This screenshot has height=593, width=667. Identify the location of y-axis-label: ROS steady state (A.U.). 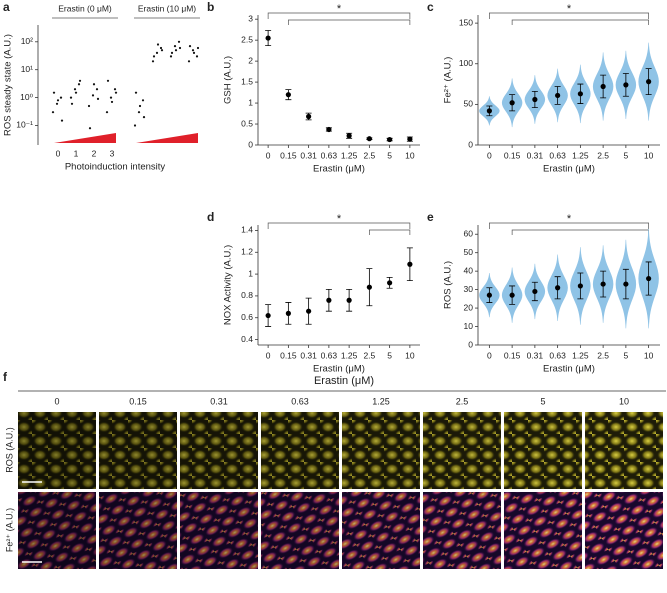
(8, 85).